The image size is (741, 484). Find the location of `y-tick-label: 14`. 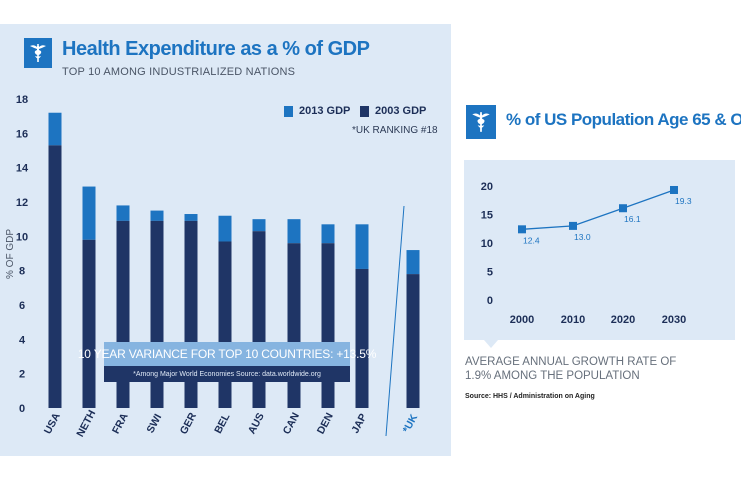

y-tick-label: 14 is located at coordinates (22, 169).